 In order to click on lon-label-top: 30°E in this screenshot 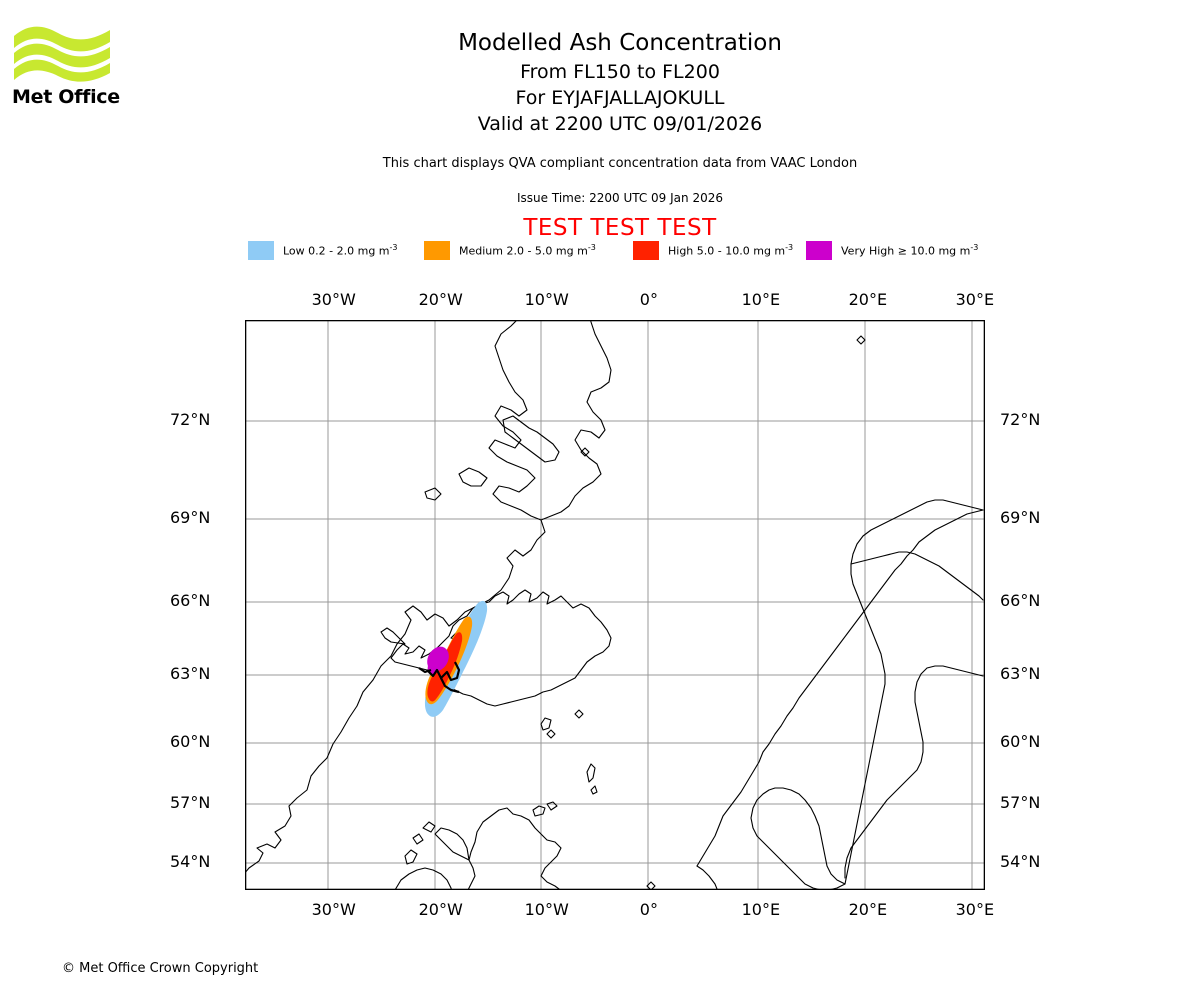, I will do `click(975, 299)`.